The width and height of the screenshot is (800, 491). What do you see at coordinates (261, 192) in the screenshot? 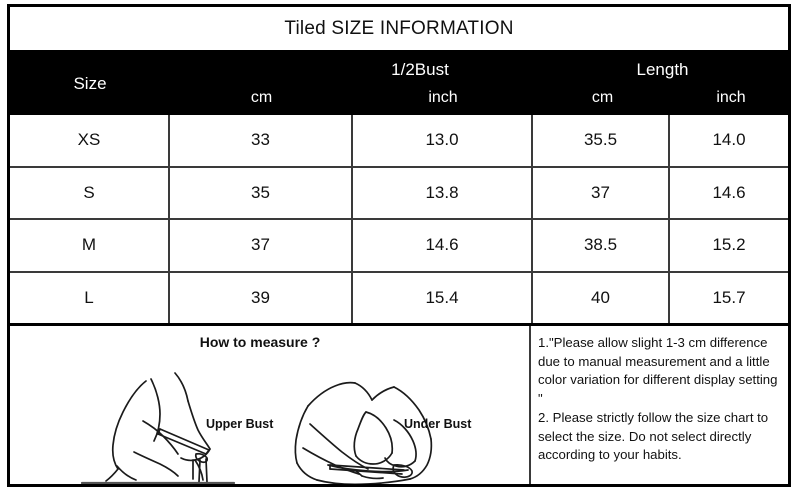
I see `cell-bust-cm: 35` at bounding box center [261, 192].